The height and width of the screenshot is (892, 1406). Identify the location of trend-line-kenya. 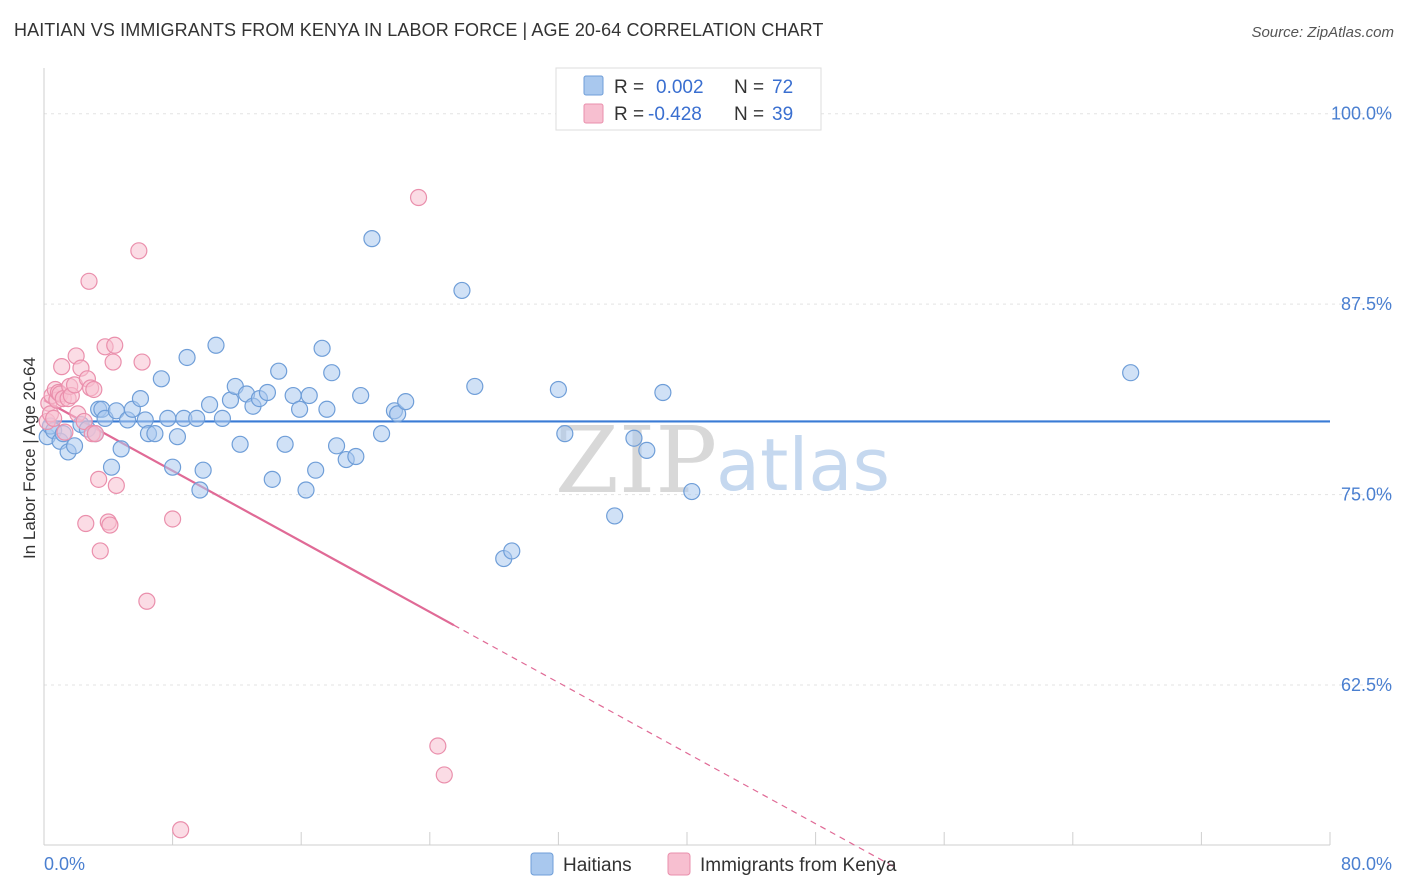
(249, 513).